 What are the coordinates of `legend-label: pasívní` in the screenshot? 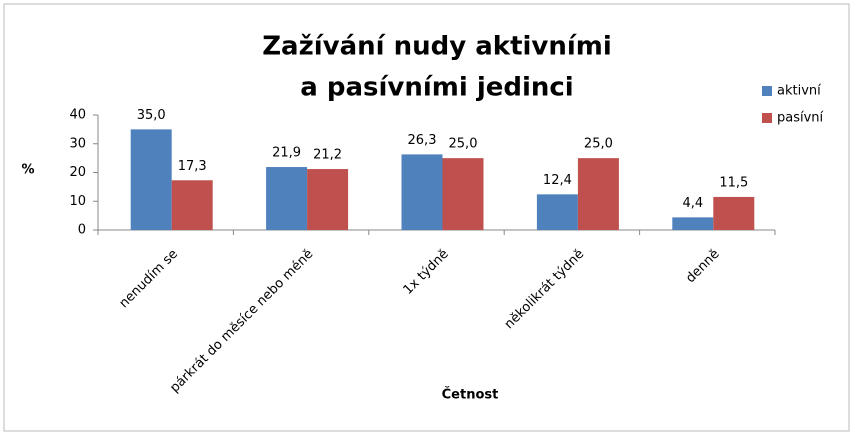 It's located at (800, 118).